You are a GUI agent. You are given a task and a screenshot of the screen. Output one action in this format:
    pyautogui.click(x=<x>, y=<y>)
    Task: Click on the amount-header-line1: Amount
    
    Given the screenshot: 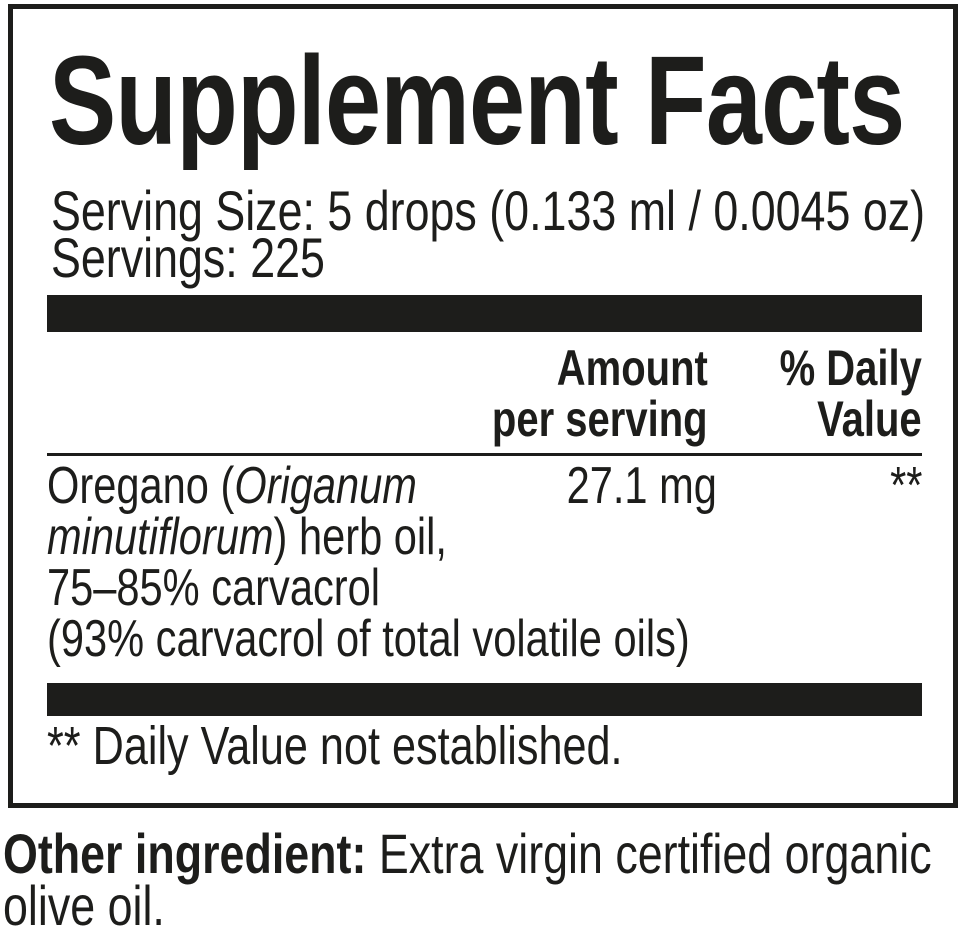 What is the action you would take?
    pyautogui.click(x=632, y=368)
    